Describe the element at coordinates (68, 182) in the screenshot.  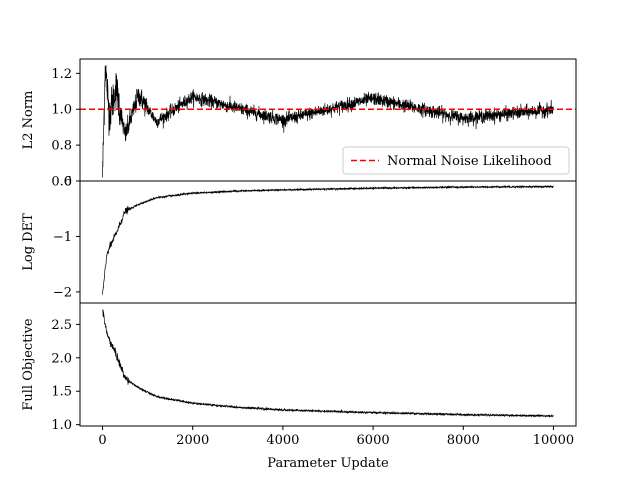
I see `y-tick-label: 0` at that location.